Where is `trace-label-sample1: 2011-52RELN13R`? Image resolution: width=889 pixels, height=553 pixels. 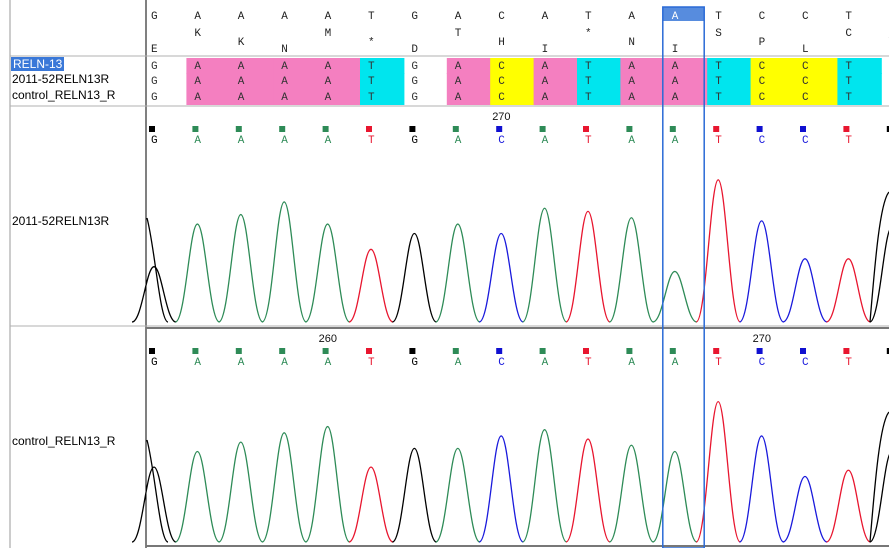 trace-label-sample1: 2011-52RELN13R is located at coordinates (60, 221).